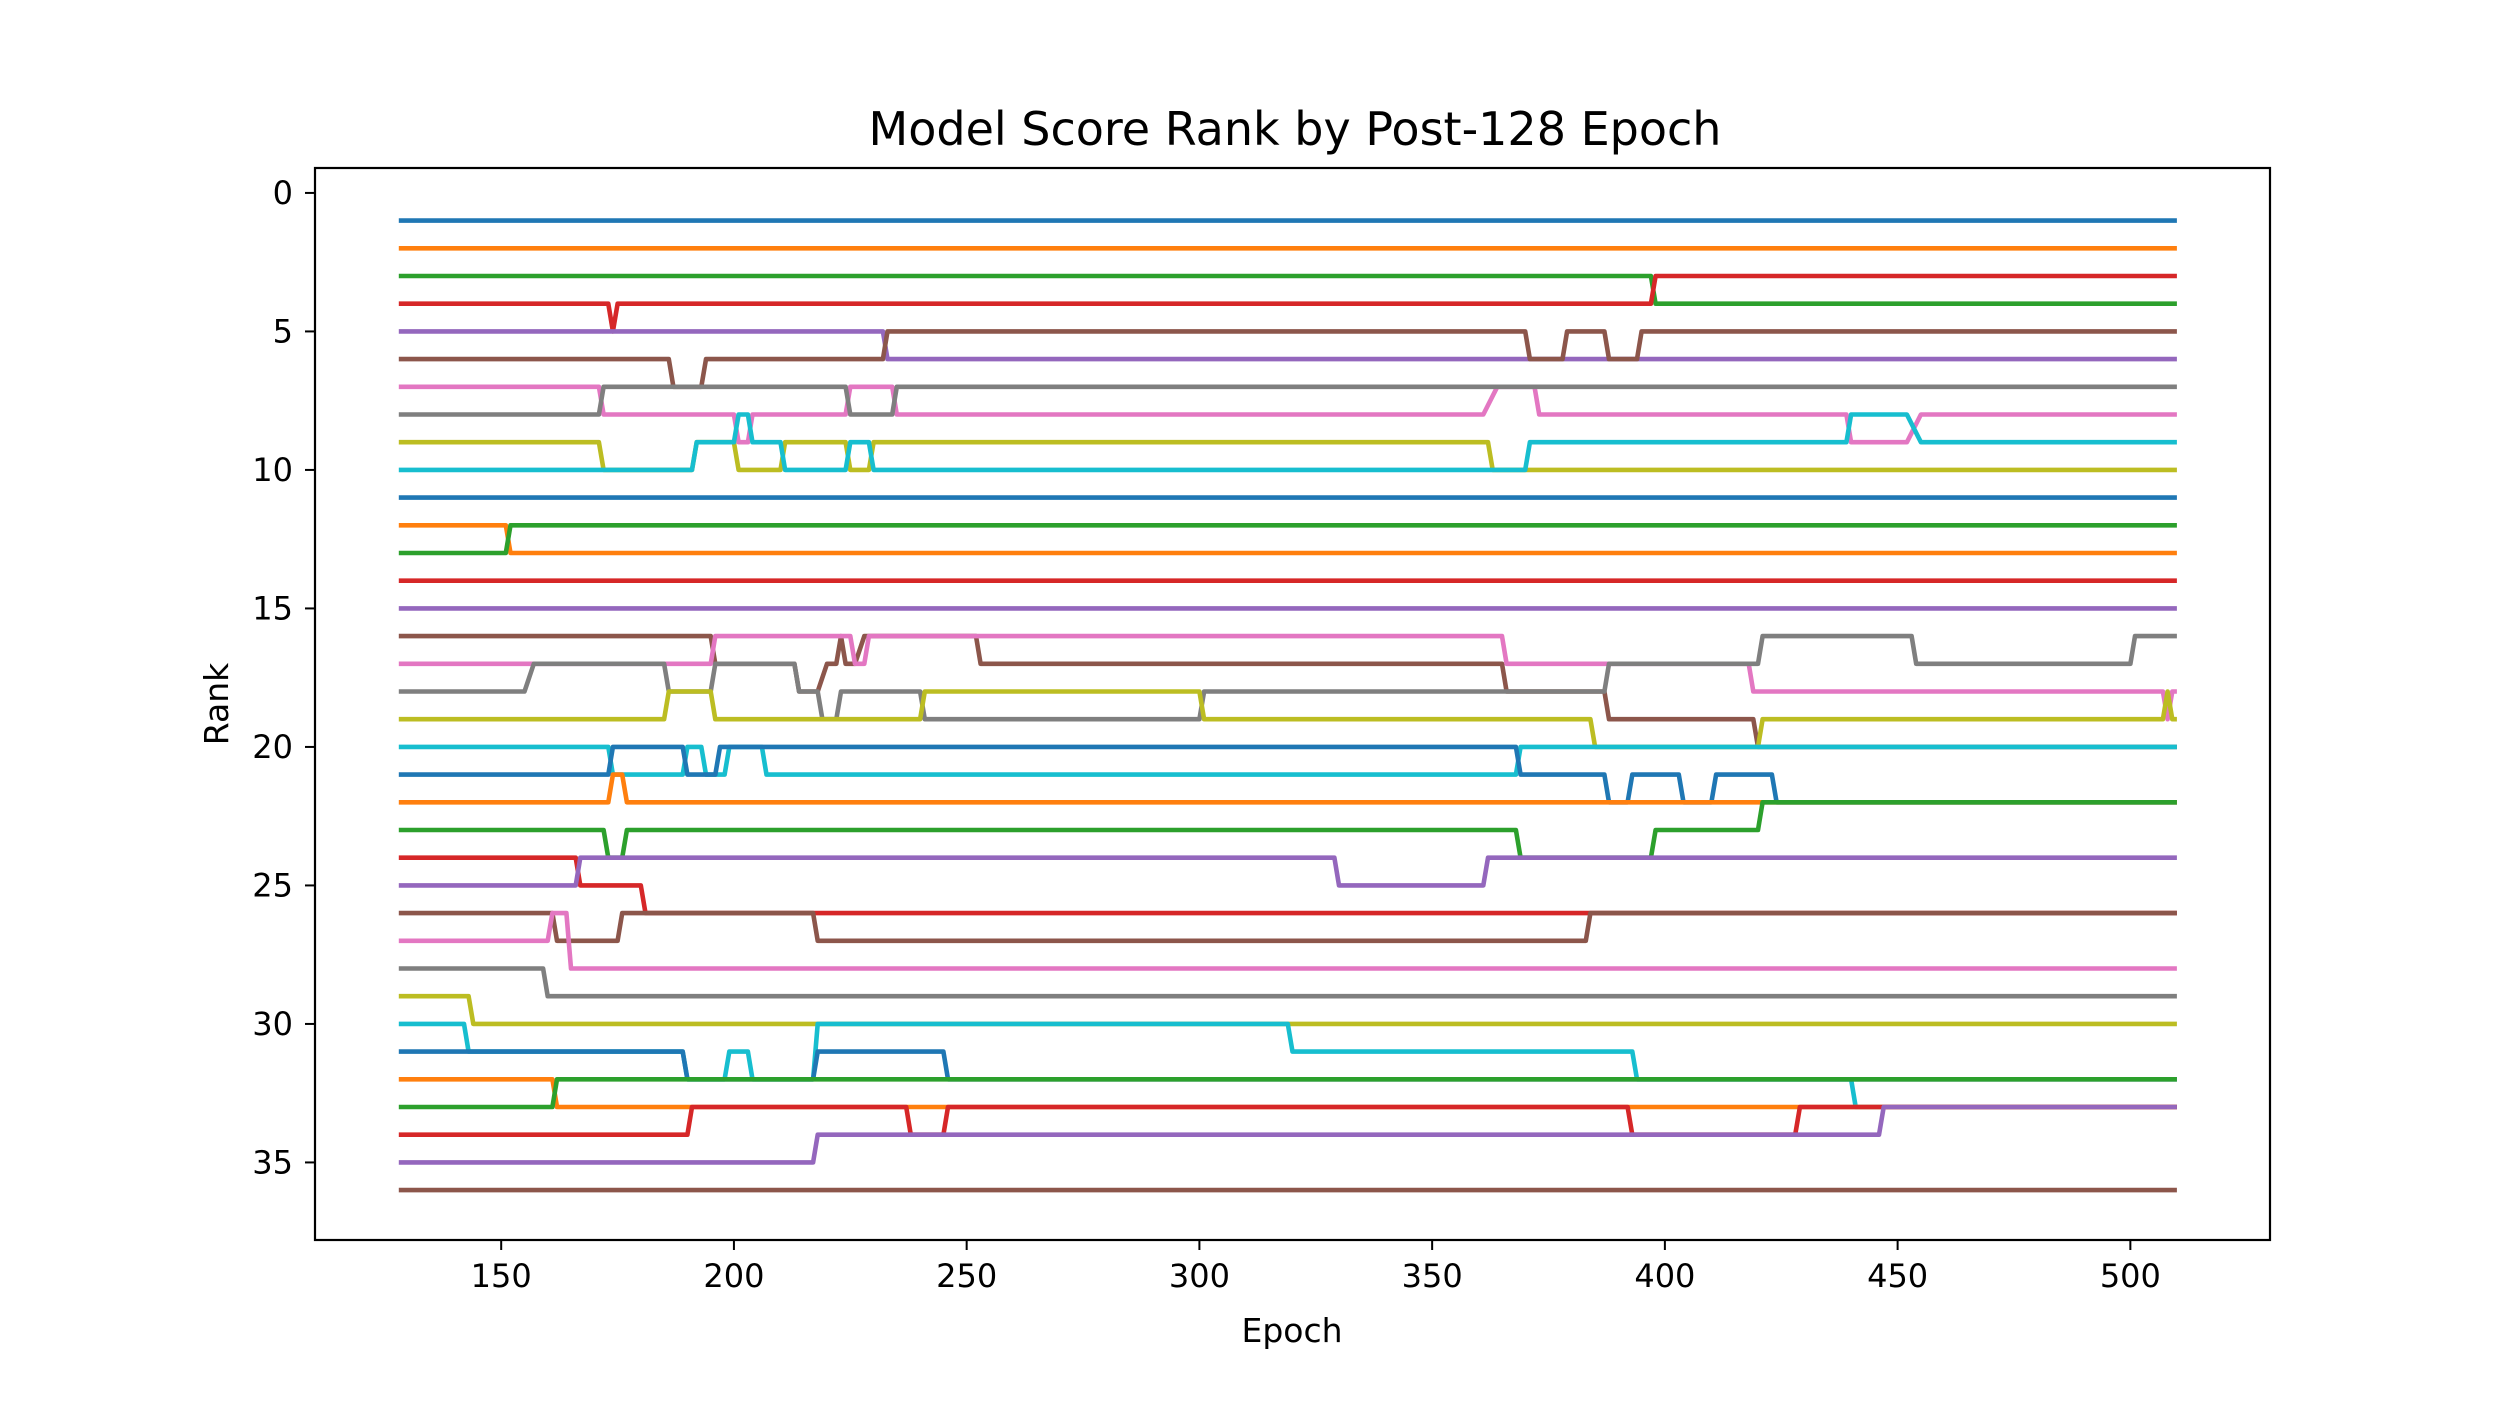 Image resolution: width=2500 pixels, height=1412 pixels. Describe the element at coordinates (1291, 1330) in the screenshot. I see `x-axis-label: Epoch` at that location.